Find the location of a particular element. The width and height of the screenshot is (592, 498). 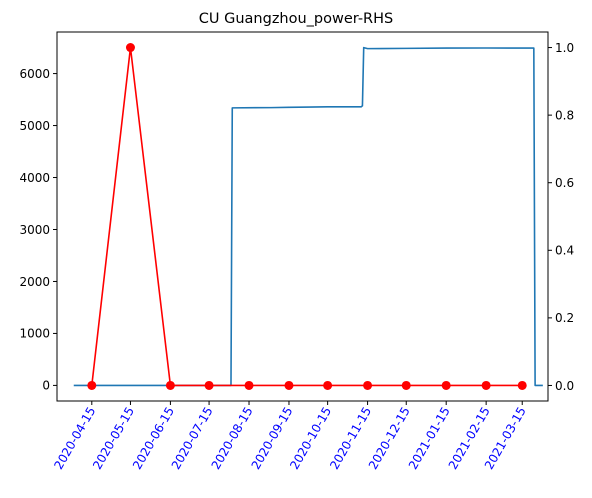

right-y-tick-label: 0.6 is located at coordinates (564, 183).